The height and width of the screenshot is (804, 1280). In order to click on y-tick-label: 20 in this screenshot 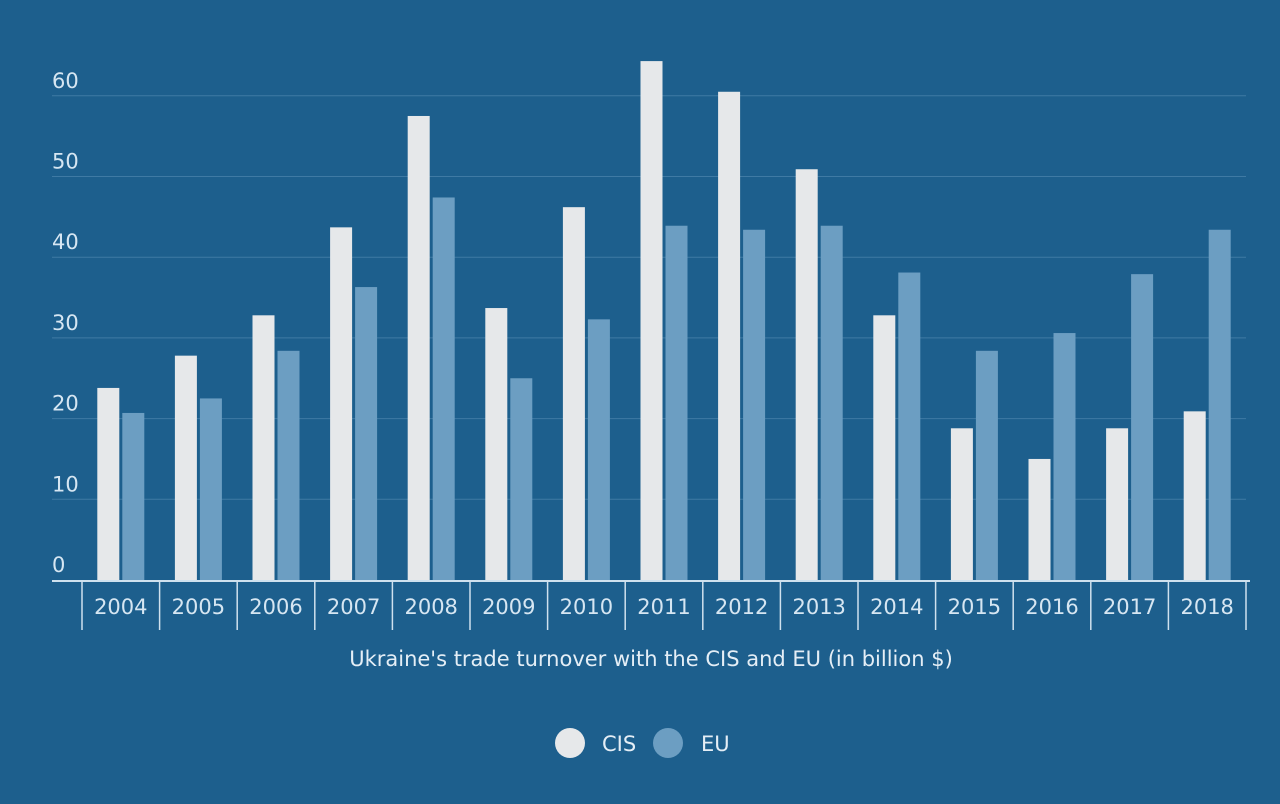, I will do `click(65, 404)`.